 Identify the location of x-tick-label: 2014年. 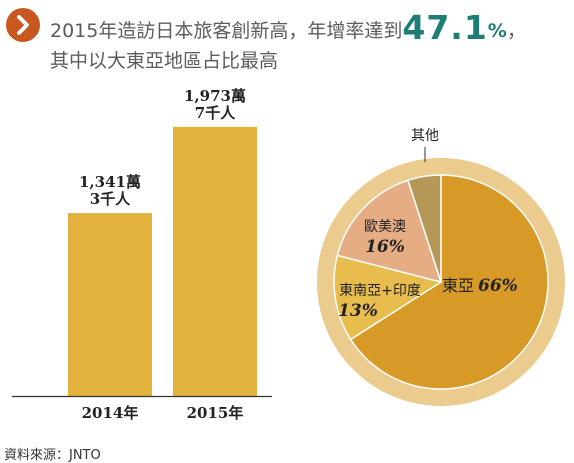
(110, 413).